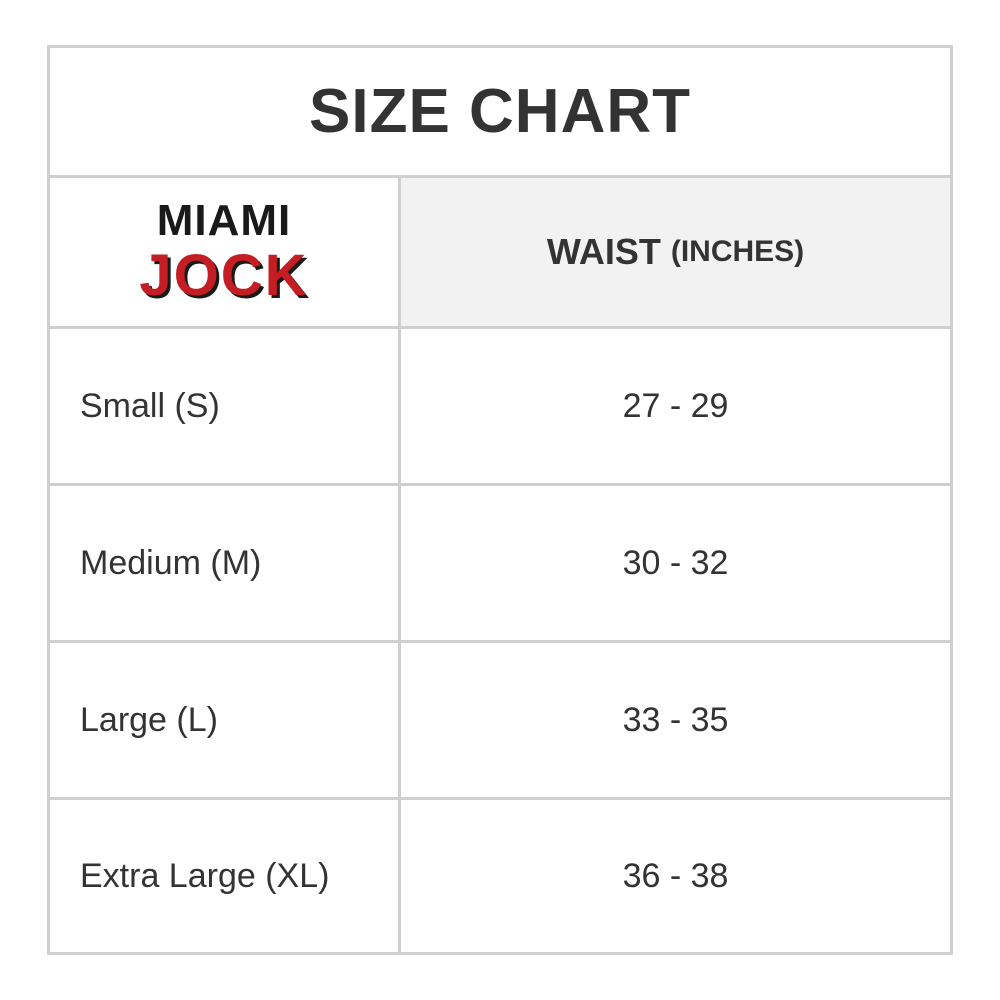 The width and height of the screenshot is (1000, 1000). Describe the element at coordinates (675, 405) in the screenshot. I see `waist-value: 27 - 29` at that location.